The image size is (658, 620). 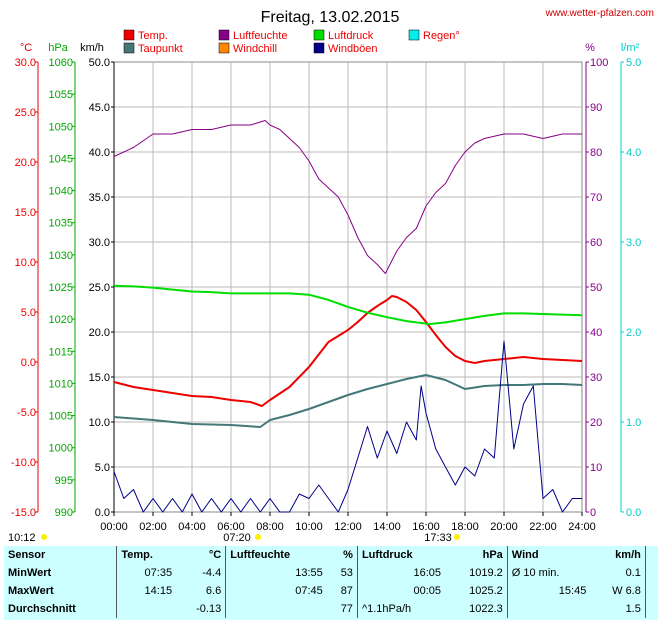 What do you see at coordinates (309, 527) in the screenshot?
I see `x-axis-tick-label: 10:00` at bounding box center [309, 527].